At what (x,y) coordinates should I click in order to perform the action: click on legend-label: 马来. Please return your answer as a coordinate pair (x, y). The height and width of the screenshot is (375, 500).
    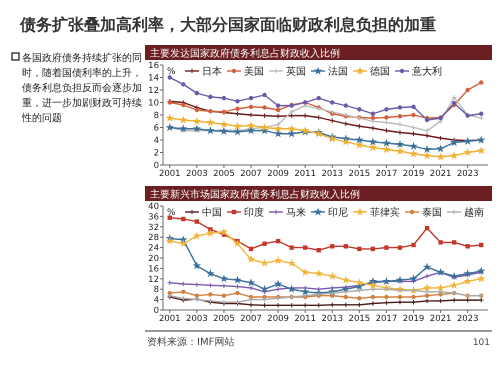
    Looking at the image, I should click on (296, 212).